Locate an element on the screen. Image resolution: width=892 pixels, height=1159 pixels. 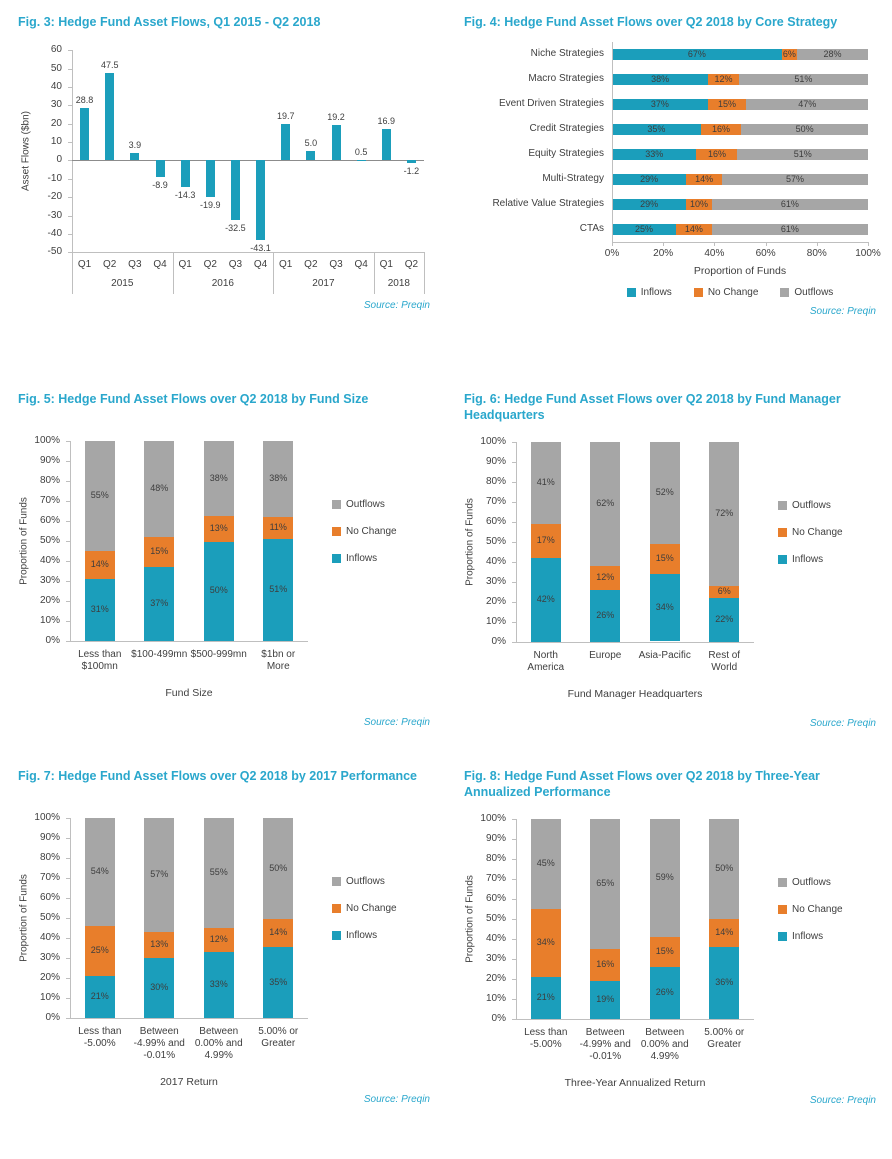
segment-label: 29% is located at coordinates (649, 204).